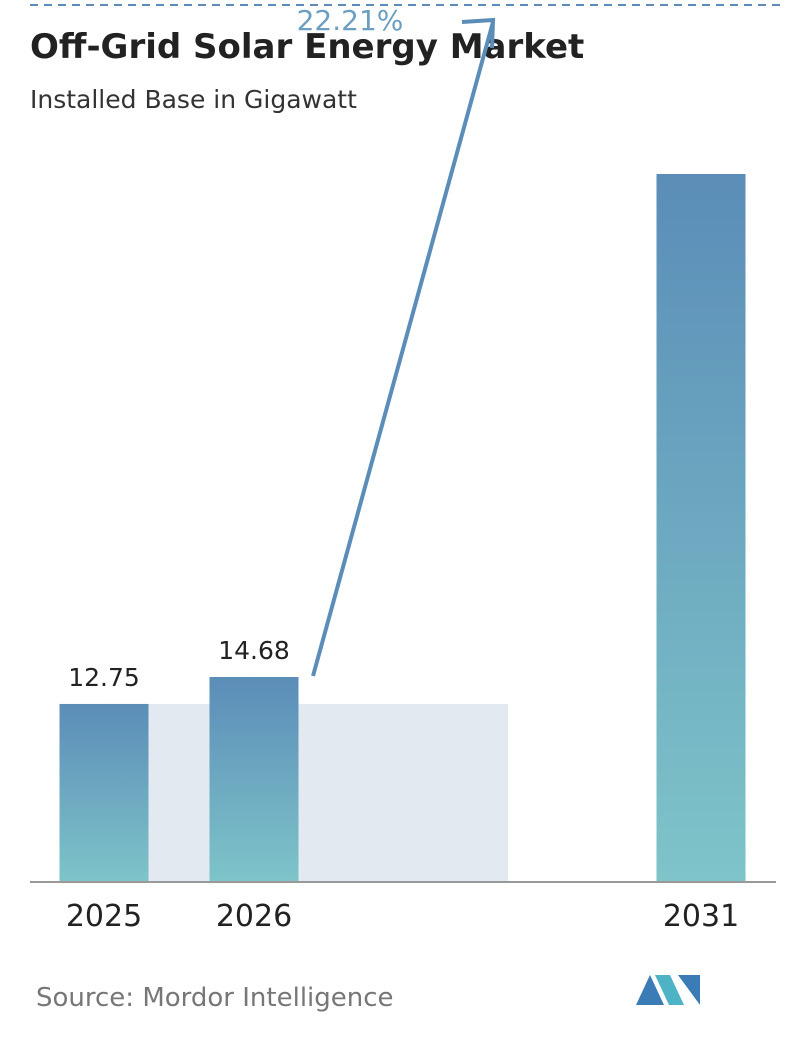 This screenshot has height=1038, width=796. Describe the element at coordinates (403, 349) in the screenshot. I see `cagr-arrow` at that location.